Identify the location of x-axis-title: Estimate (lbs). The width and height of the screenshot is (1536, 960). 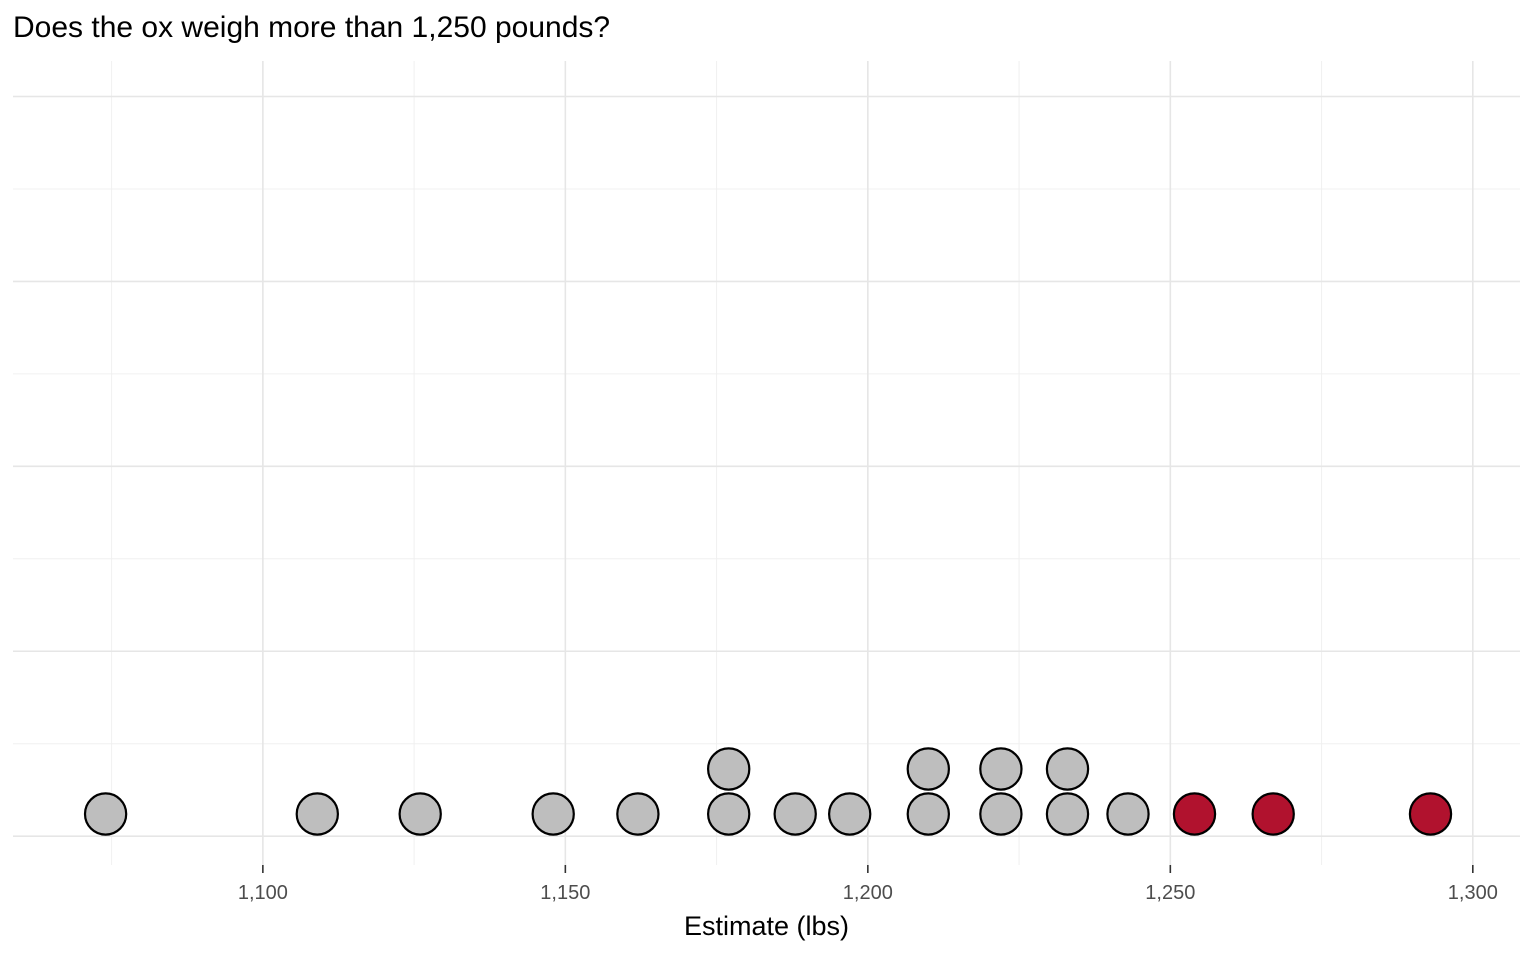
(766, 926).